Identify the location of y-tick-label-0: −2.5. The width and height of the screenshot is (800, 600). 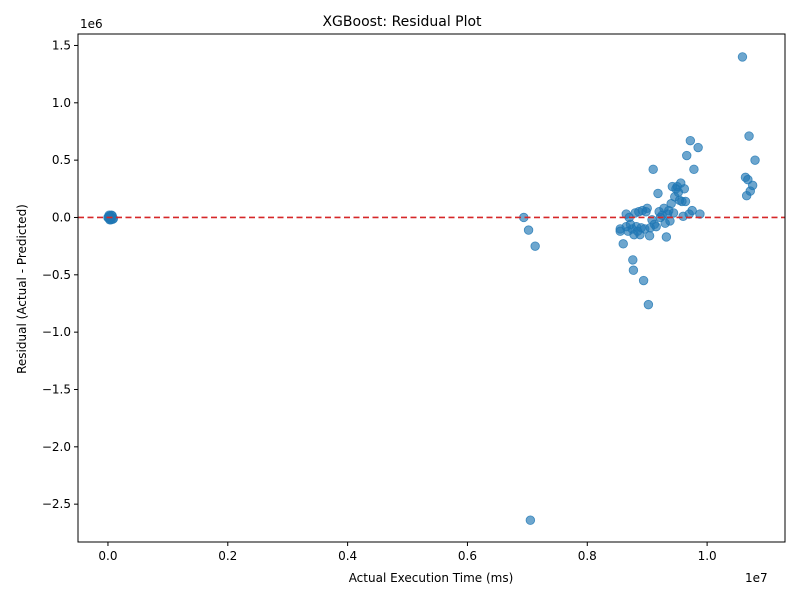
(56, 504).